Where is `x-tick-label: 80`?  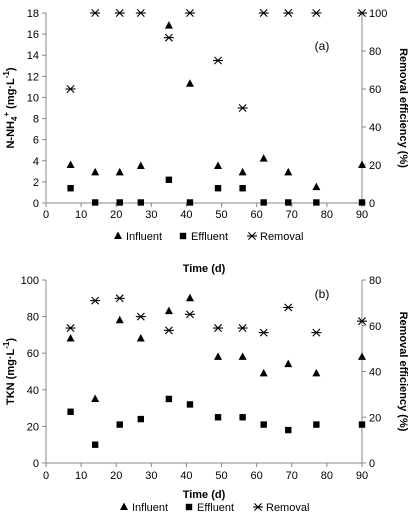
x-tick-label: 80 is located at coordinates (327, 215).